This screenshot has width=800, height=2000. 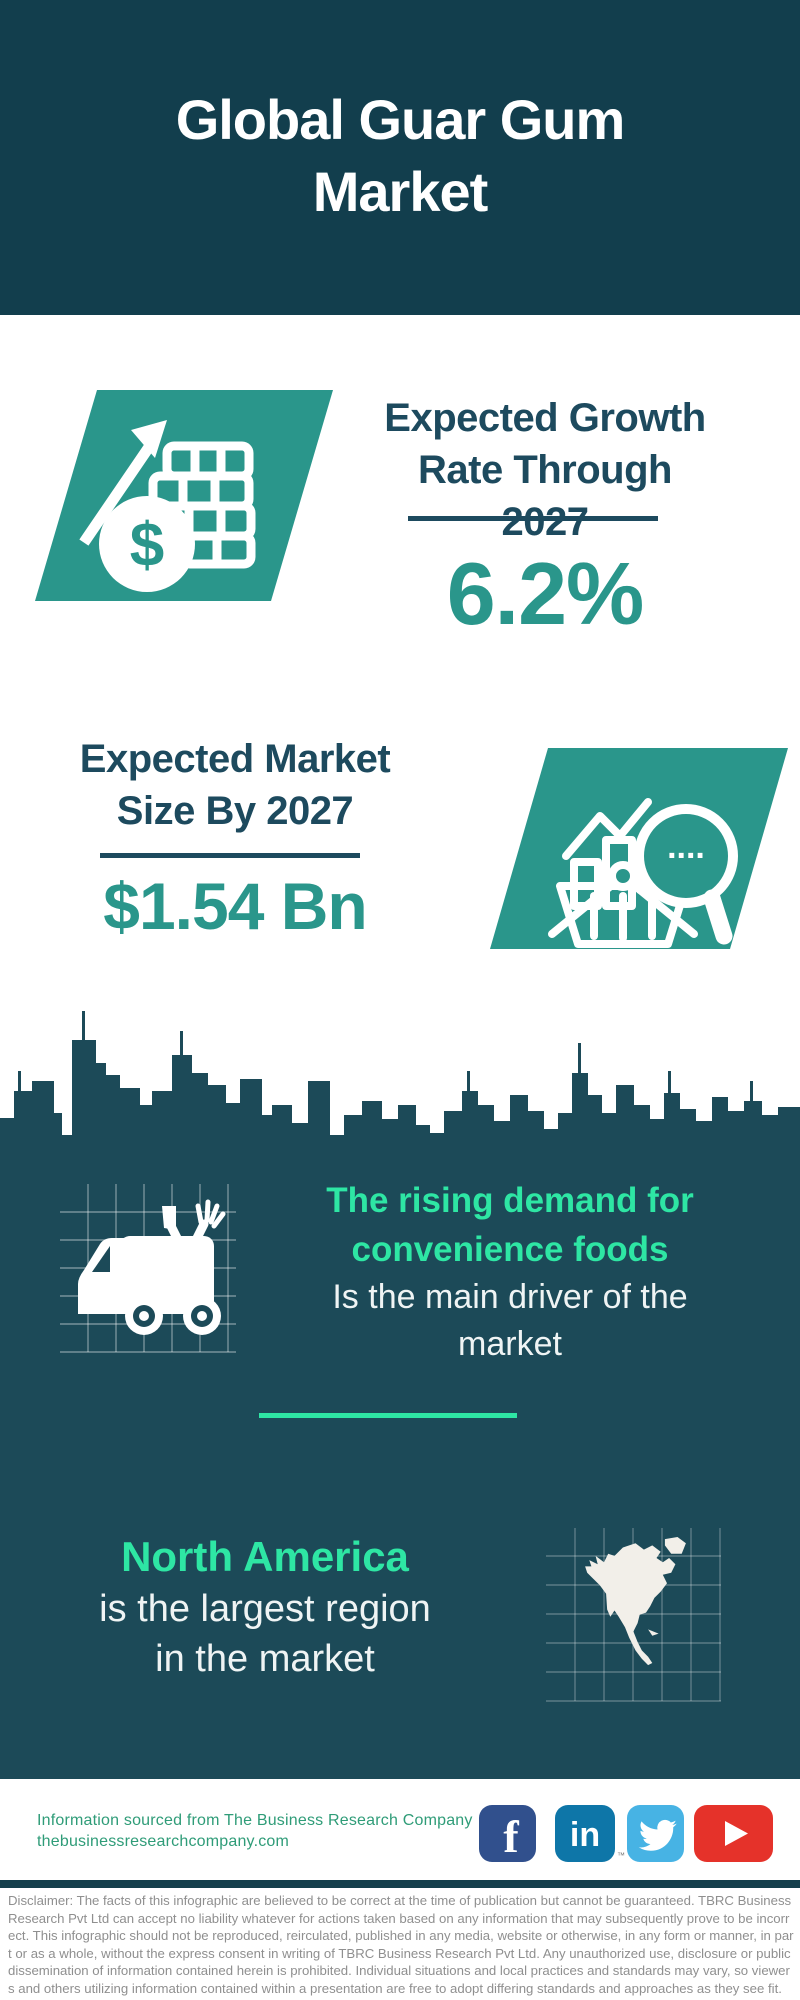 I want to click on truck-icon, so click(x=152, y=1267).